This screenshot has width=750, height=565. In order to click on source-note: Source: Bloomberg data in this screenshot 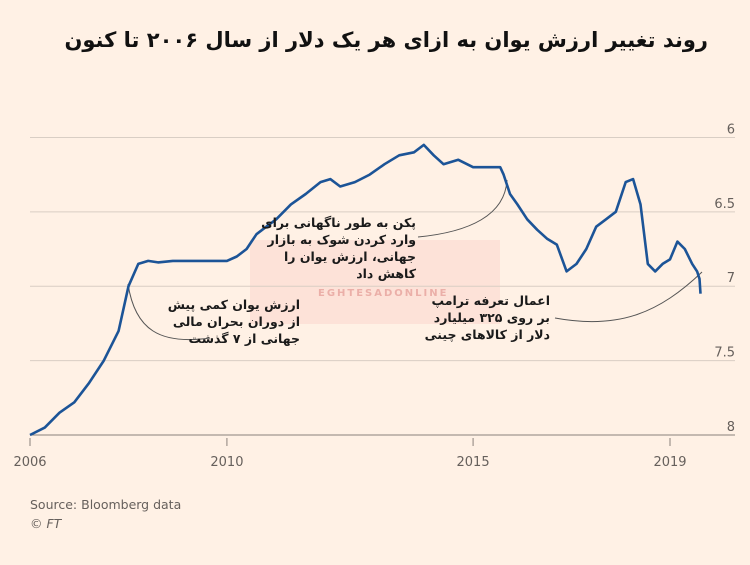, I will do `click(106, 504)`.